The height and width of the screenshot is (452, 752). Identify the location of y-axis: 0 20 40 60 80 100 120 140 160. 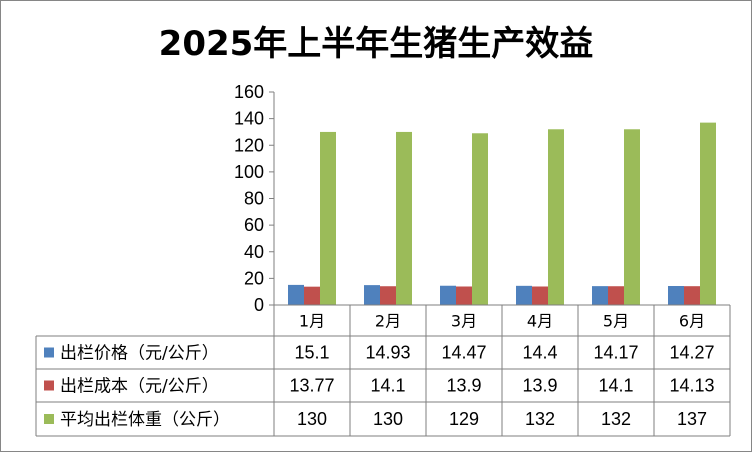
(254, 198).